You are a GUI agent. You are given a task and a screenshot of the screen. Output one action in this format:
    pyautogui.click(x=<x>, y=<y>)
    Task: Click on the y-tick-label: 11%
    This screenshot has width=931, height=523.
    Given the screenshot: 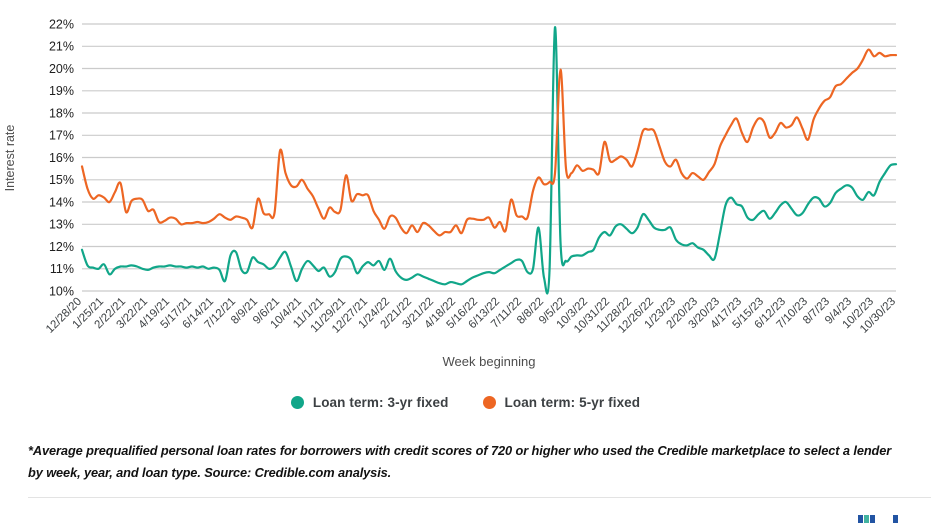 What is the action you would take?
    pyautogui.click(x=62, y=269)
    